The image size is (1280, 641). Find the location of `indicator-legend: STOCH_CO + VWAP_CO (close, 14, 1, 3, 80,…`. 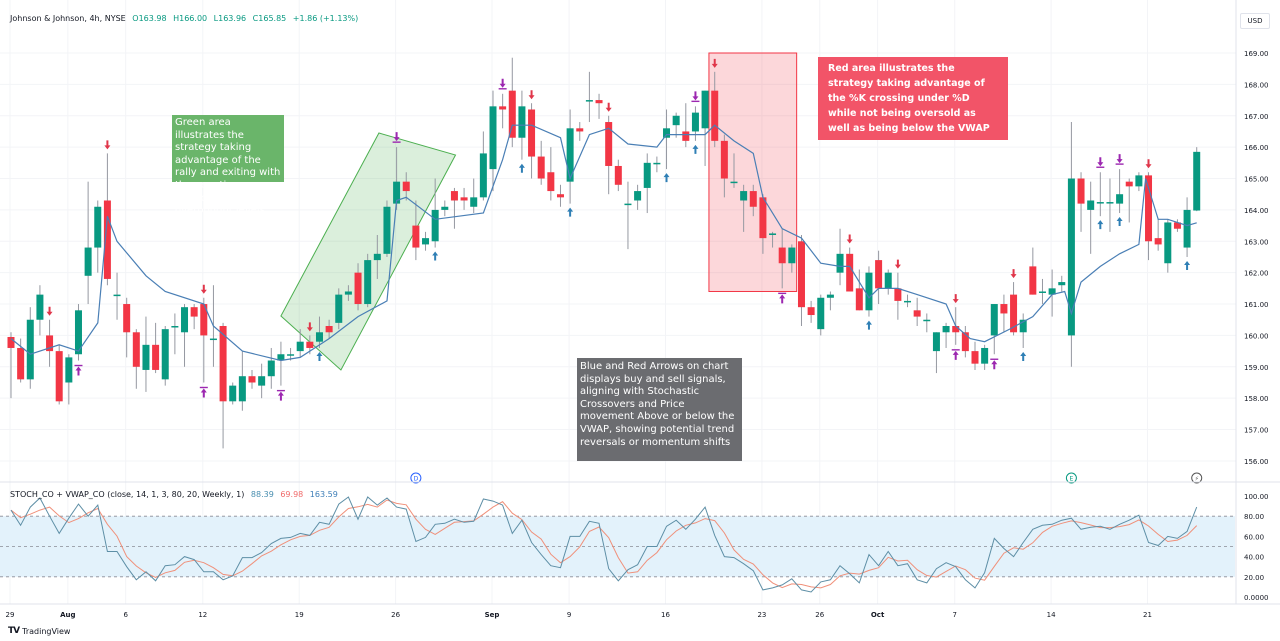

indicator-legend: STOCH_CO + VWAP_CO (close, 14, 1, 3, 80,… is located at coordinates (174, 494).